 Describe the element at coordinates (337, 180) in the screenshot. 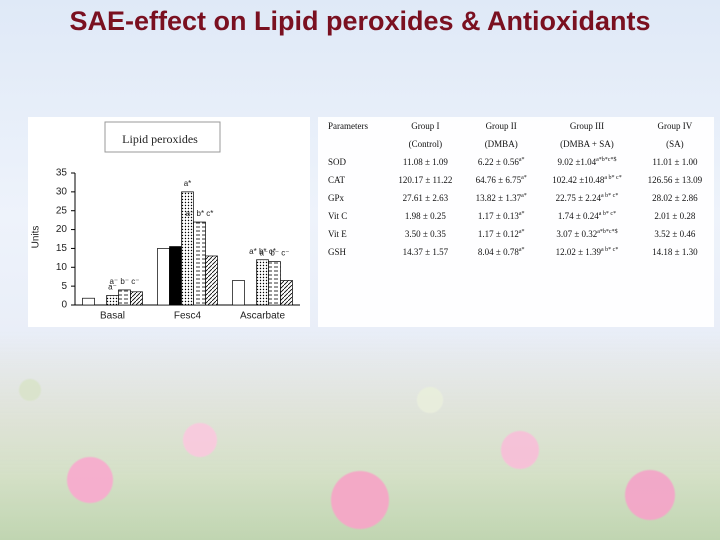

I see `cell-text: CAT` at that location.